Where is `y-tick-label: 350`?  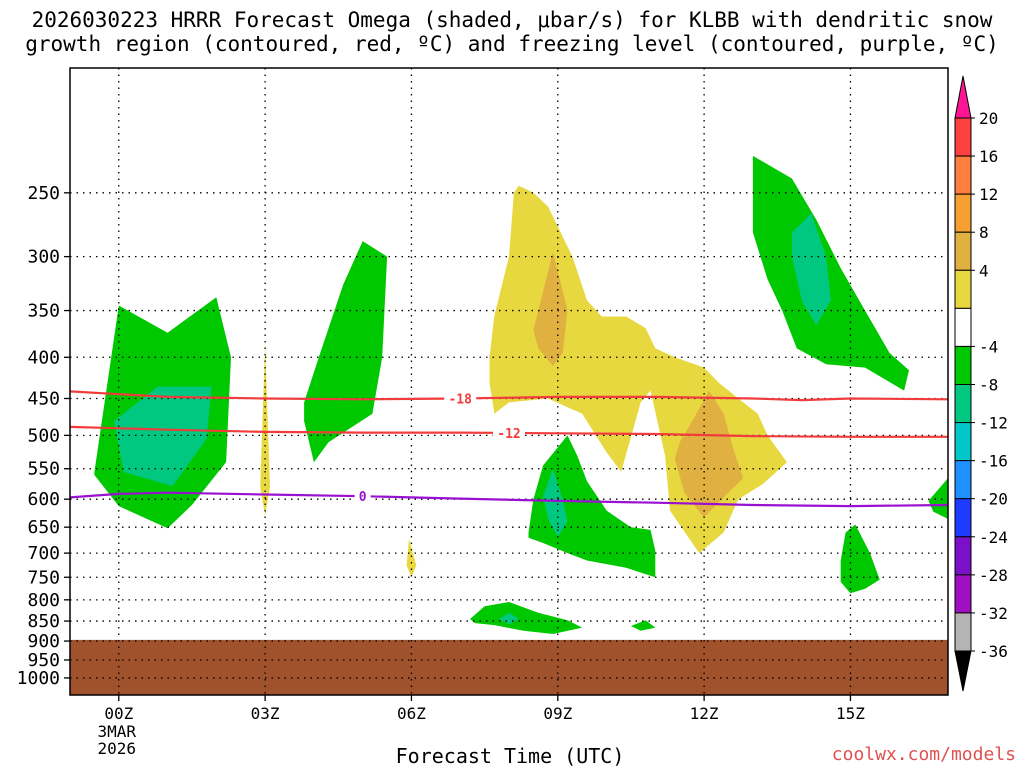 y-tick-label: 350 is located at coordinates (43, 311).